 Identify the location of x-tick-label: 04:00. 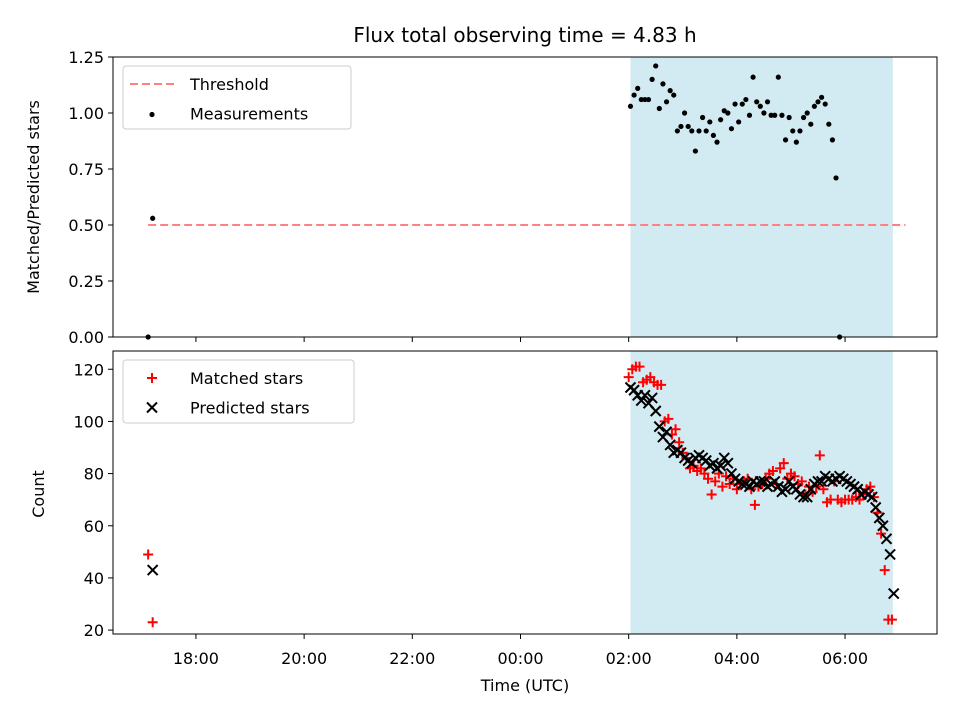
(737, 658).